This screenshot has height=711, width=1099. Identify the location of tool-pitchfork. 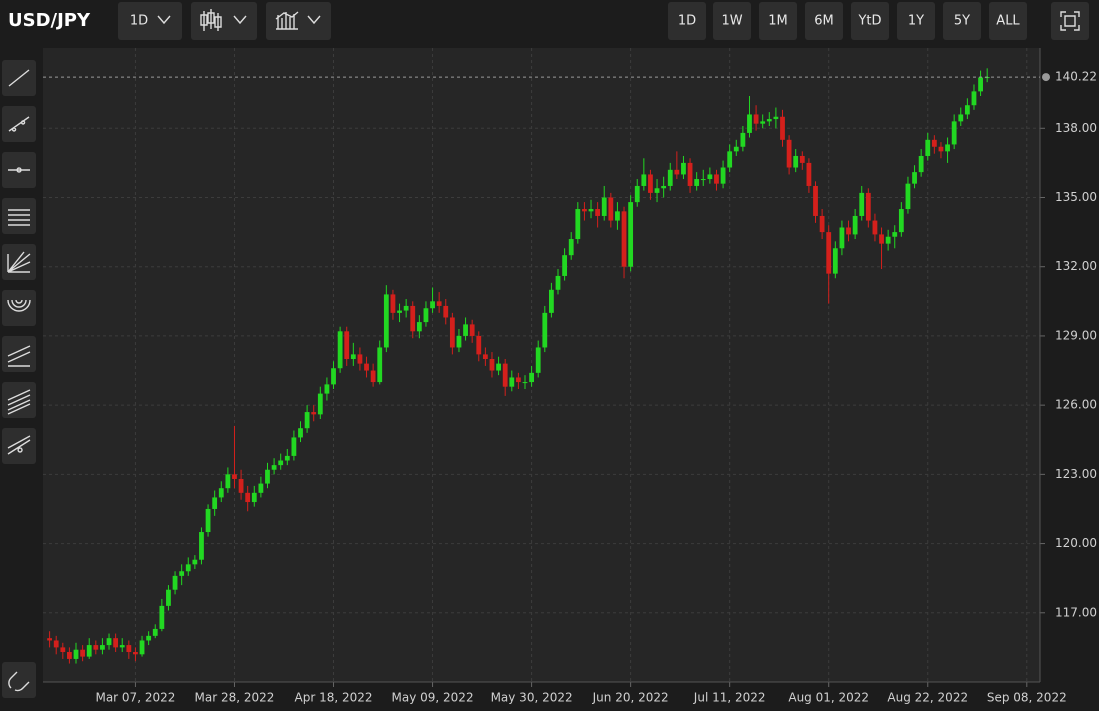
(19, 400).